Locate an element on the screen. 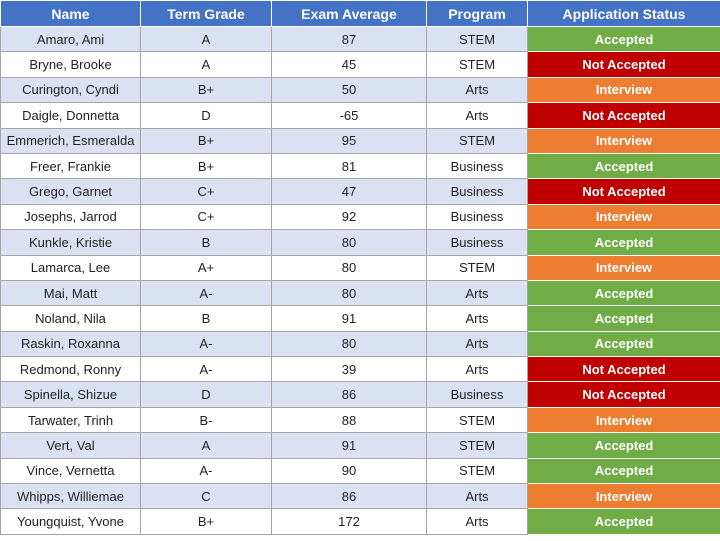  name-cell: Spinella, Shizue is located at coordinates (70, 394).